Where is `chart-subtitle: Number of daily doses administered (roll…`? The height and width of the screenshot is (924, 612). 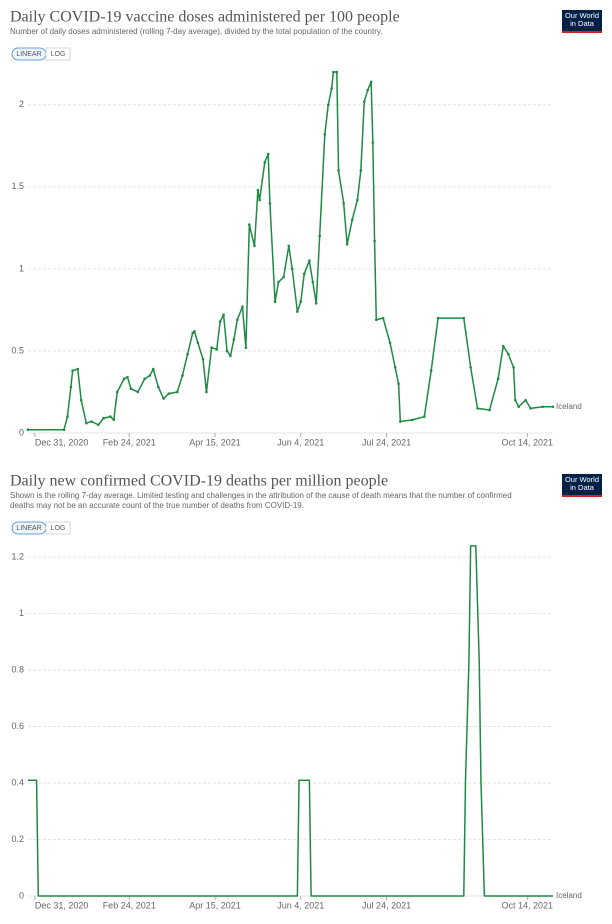
chart-subtitle: Number of daily doses administered (roll… is located at coordinates (196, 31).